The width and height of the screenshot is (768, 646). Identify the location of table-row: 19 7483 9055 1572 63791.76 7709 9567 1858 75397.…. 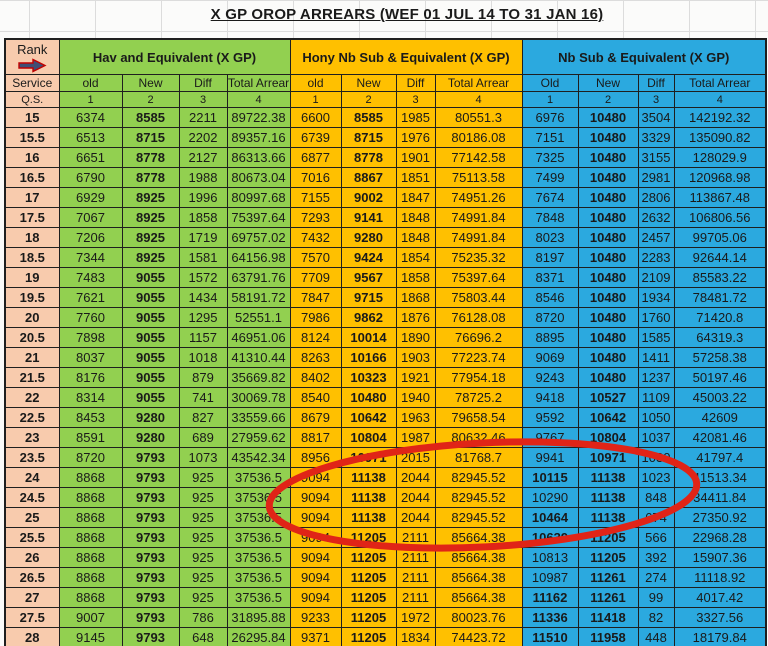
(385, 277).